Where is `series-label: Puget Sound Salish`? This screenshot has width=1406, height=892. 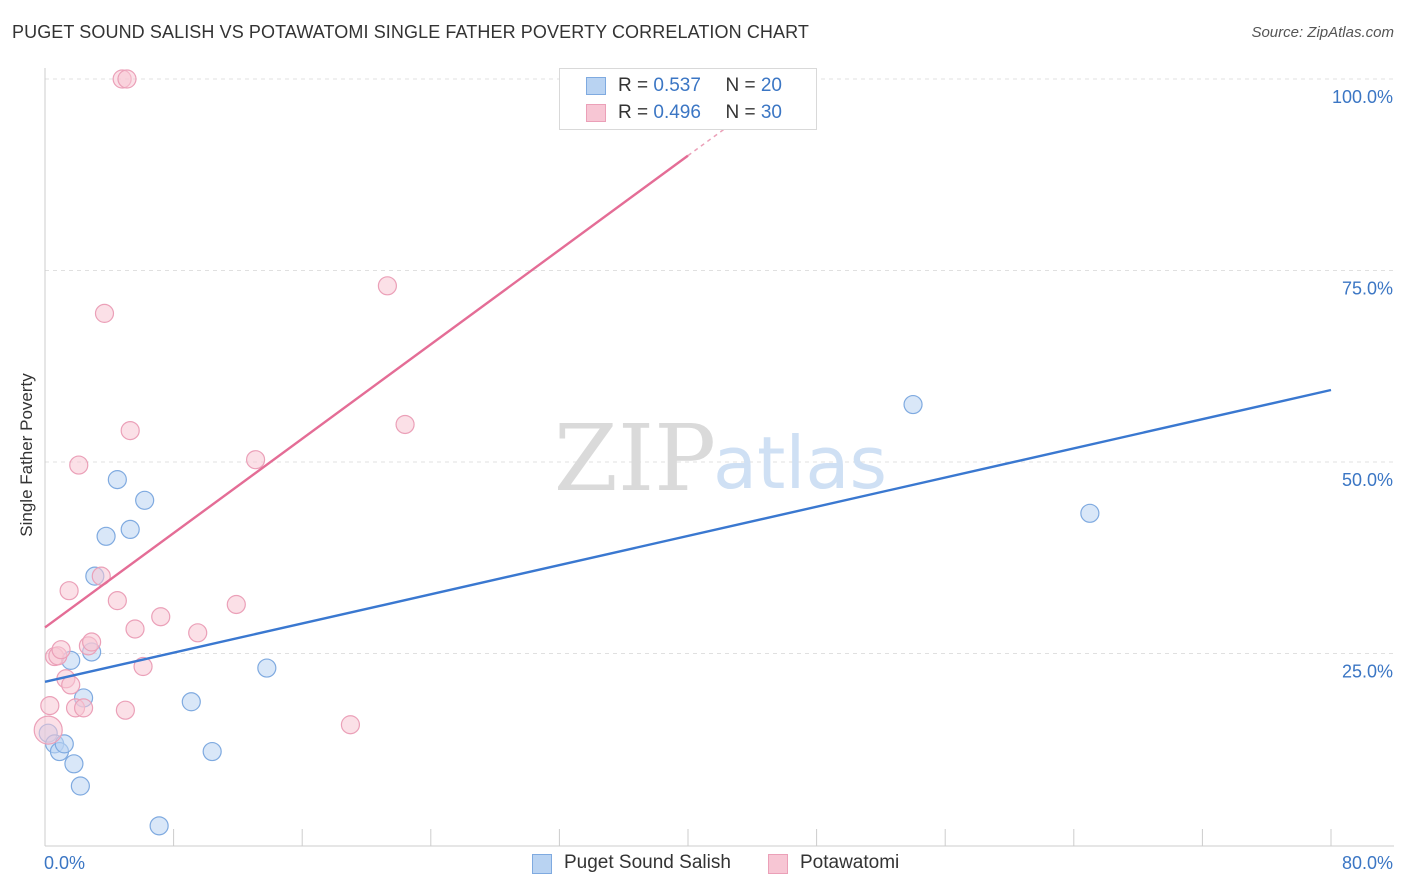
series-label: Puget Sound Salish is located at coordinates (647, 862).